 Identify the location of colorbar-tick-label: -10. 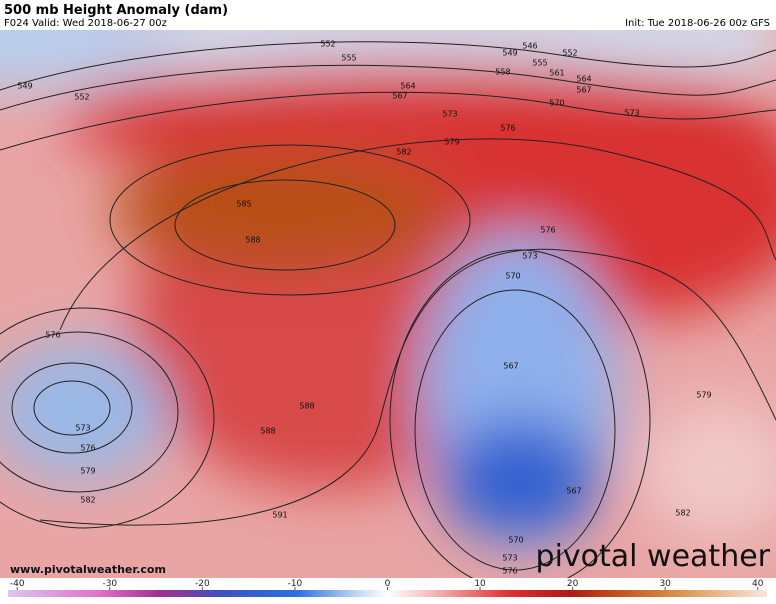
(295, 584).